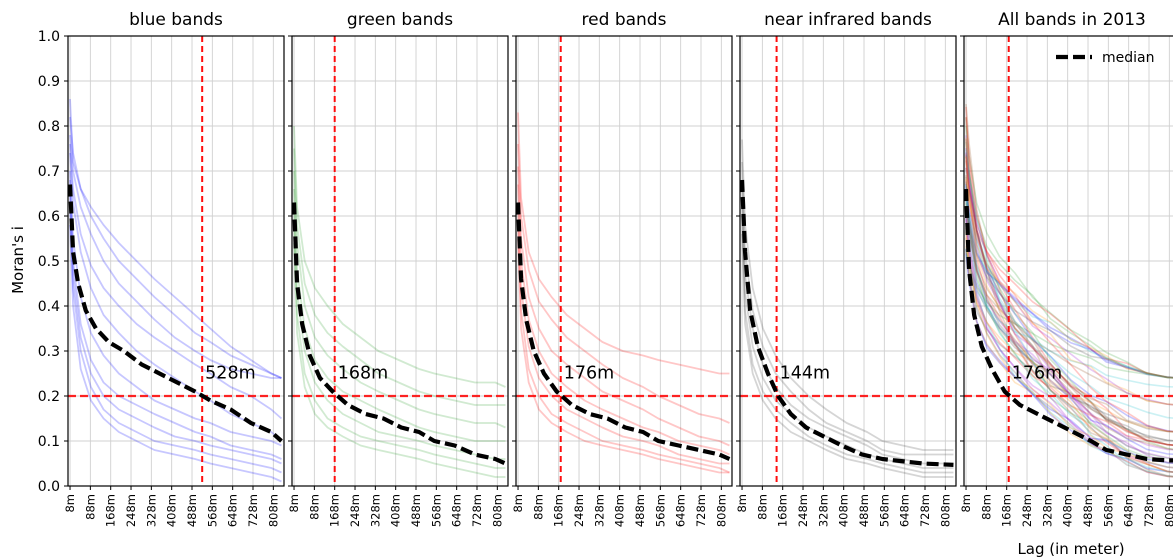  What do you see at coordinates (49, 127) in the screenshot?
I see `y-tick-label: 0.8` at bounding box center [49, 127].